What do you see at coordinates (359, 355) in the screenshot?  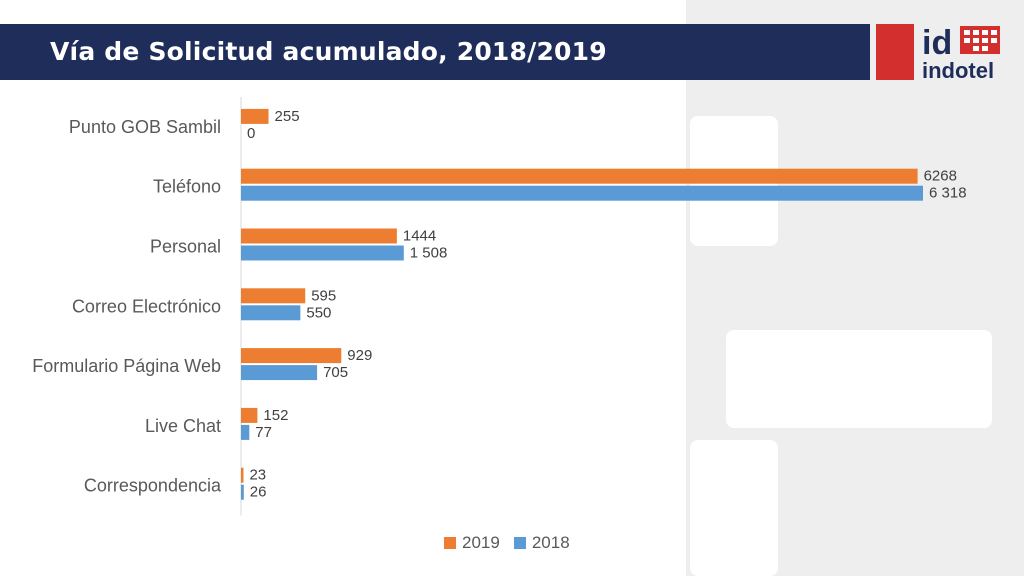 I see `data-label-2019: 929` at bounding box center [359, 355].